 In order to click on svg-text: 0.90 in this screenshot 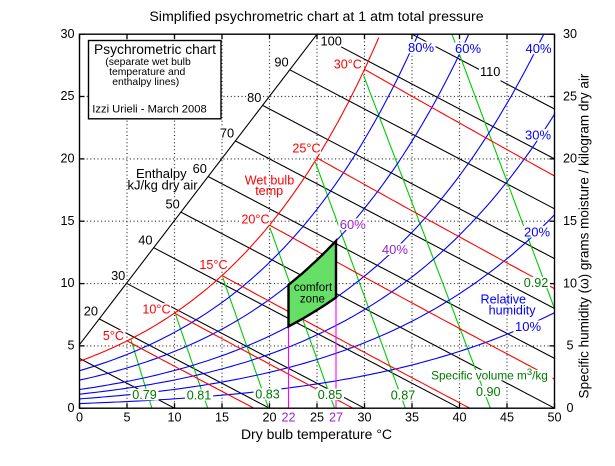, I will do `click(488, 392)`.